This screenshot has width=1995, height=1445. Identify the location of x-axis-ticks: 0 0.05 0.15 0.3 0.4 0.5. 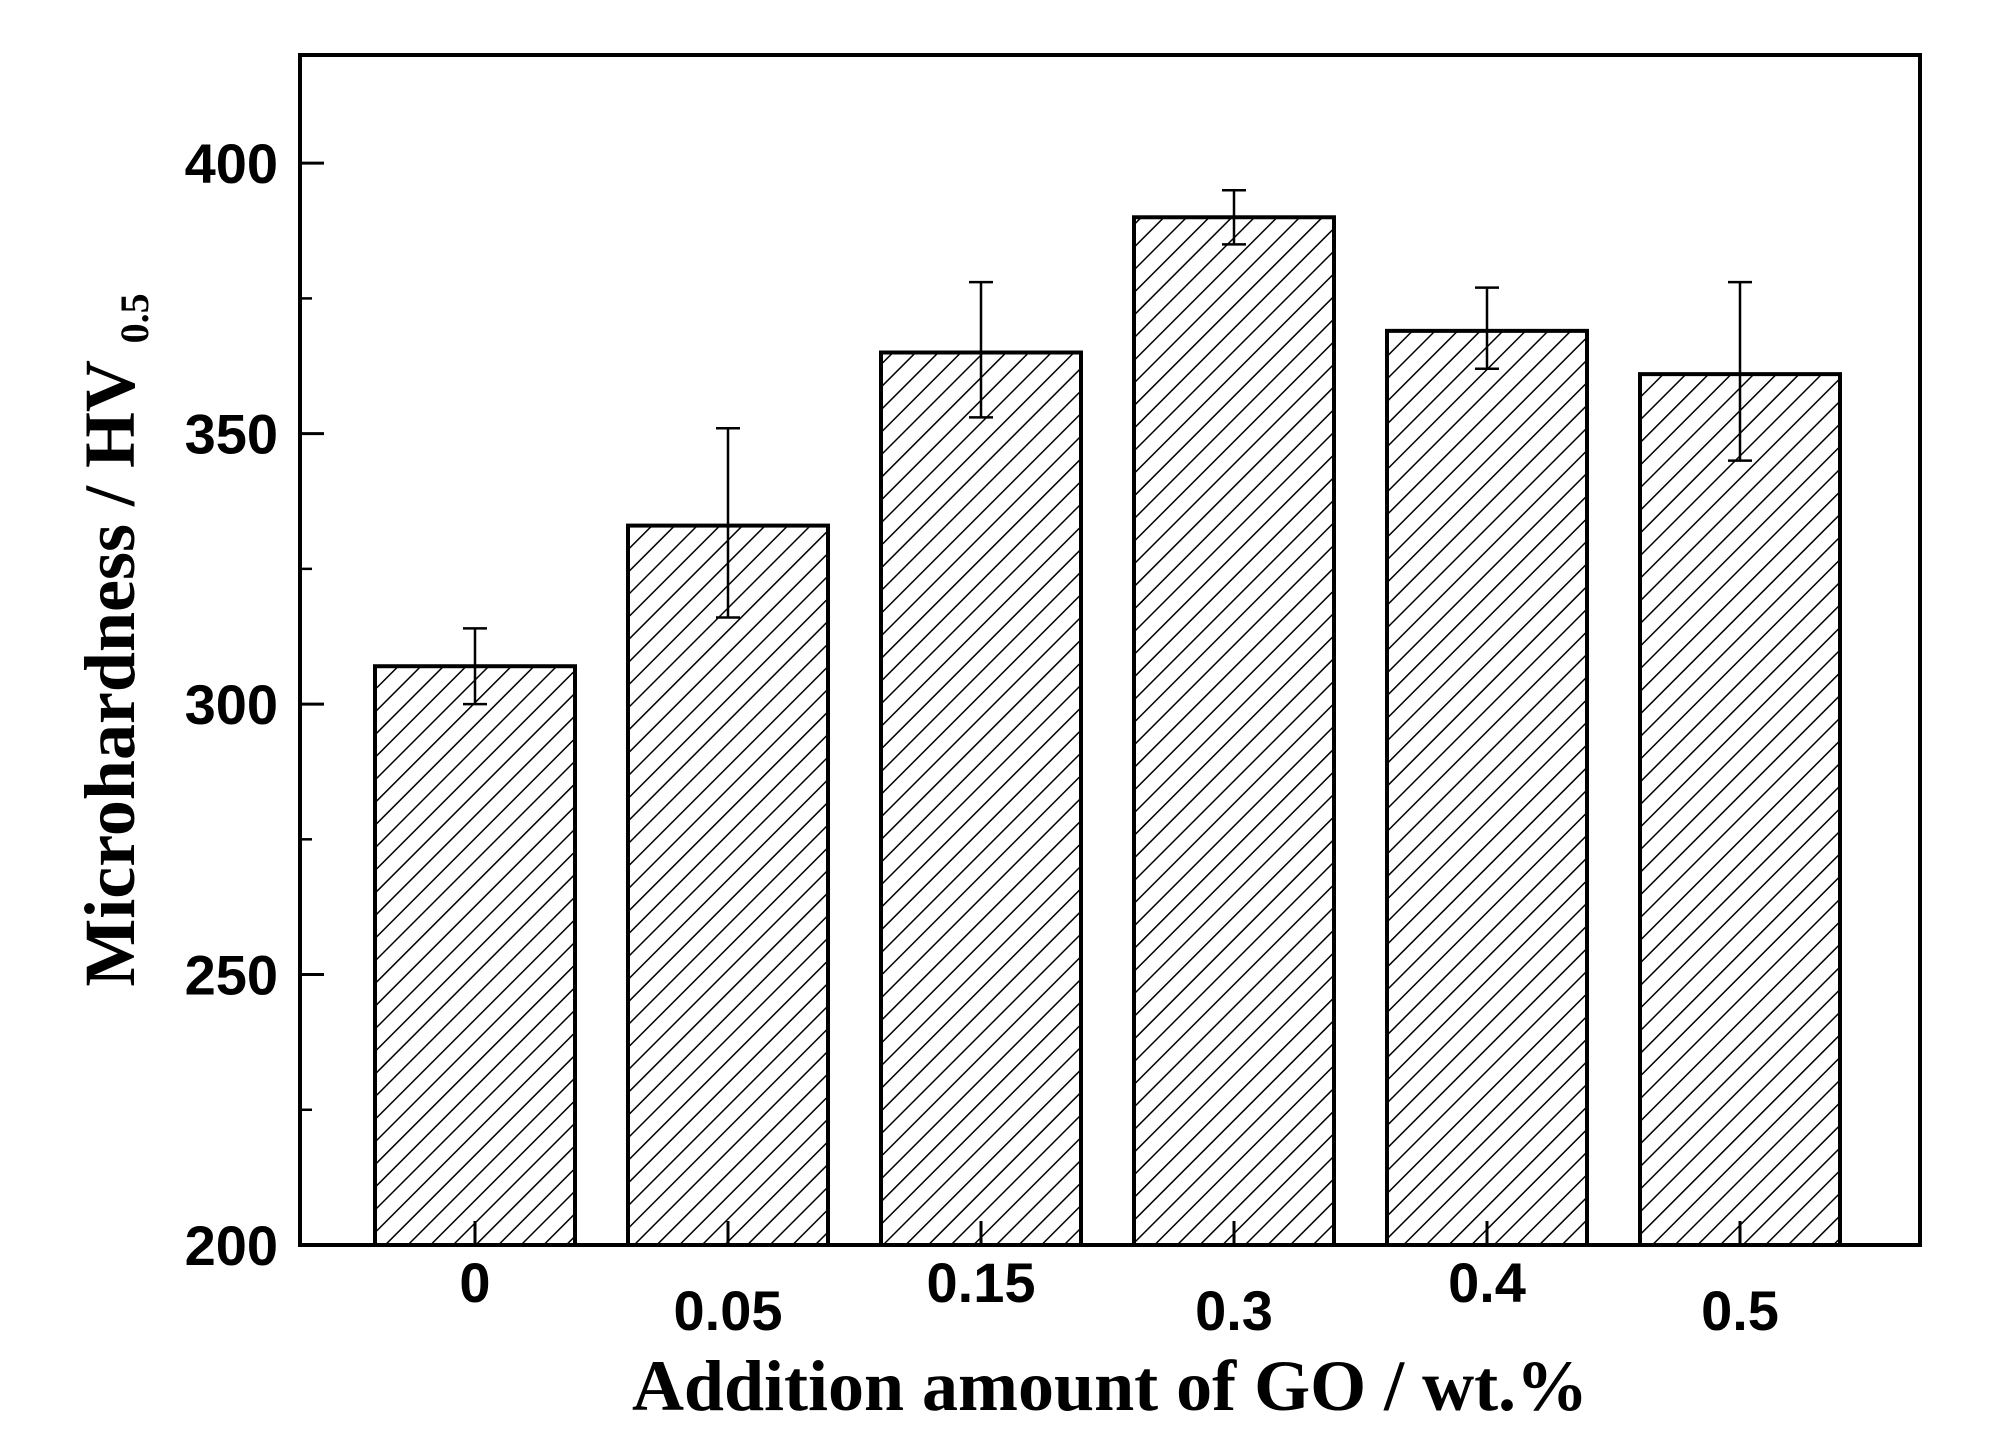
(1119, 1281).